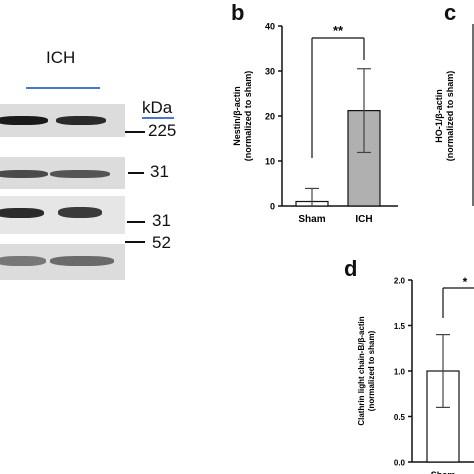 The width and height of the screenshot is (474, 474). I want to click on blot-strip-nestin, so click(62, 120).